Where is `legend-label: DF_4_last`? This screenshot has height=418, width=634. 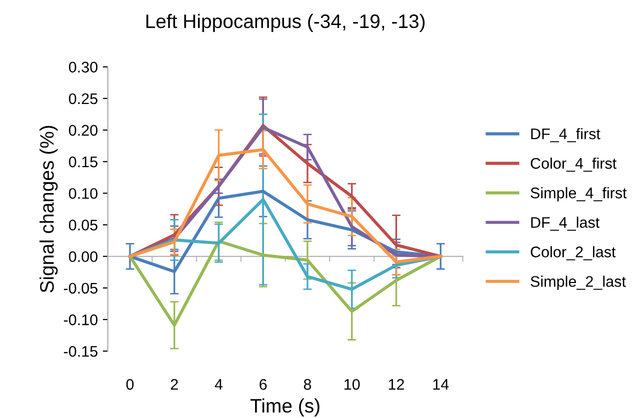
legend-label: DF_4_last is located at coordinates (565, 223).